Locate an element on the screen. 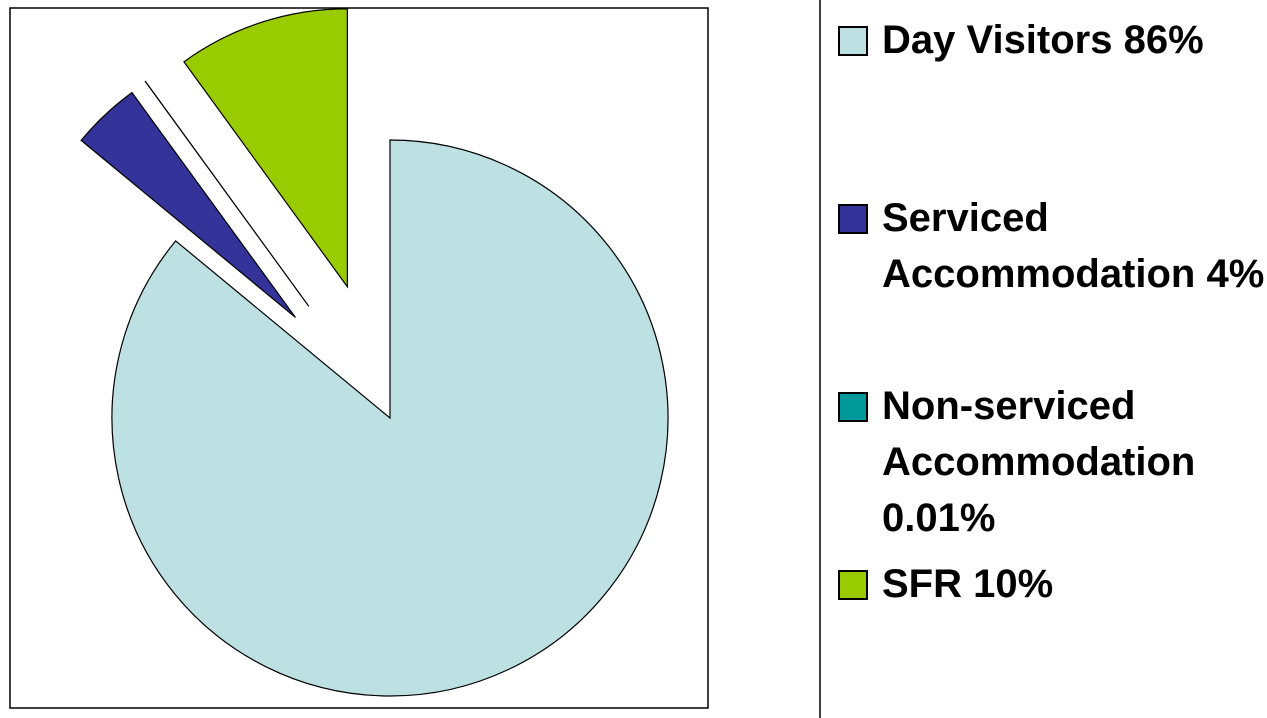 This screenshot has height=718, width=1267. legend-value: 86% is located at coordinates (1163, 40).